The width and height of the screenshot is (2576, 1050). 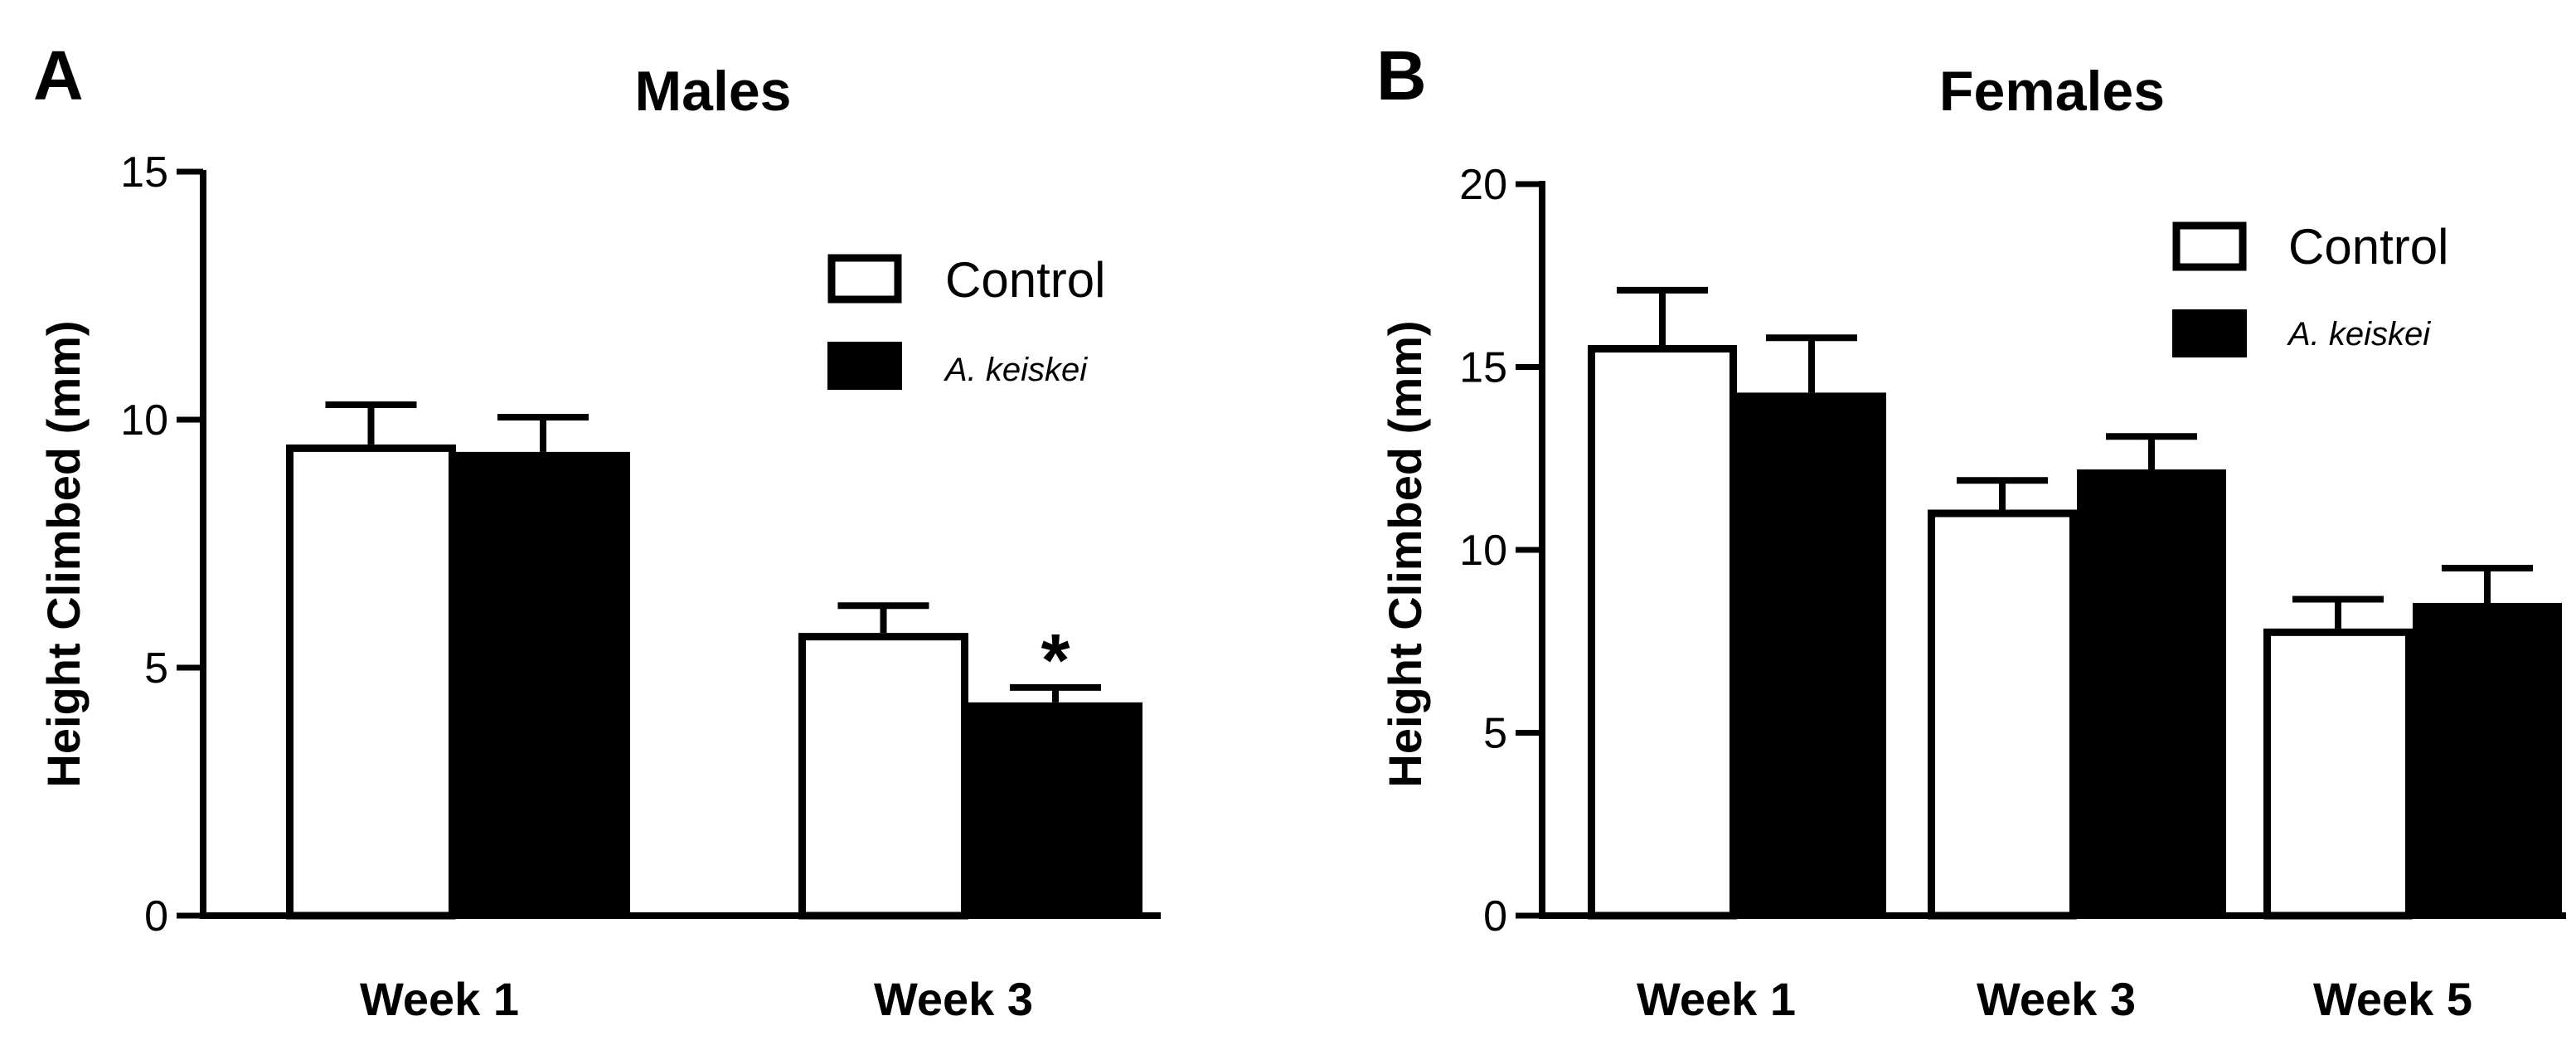 What do you see at coordinates (2002, 714) in the screenshot?
I see `panel-b-bar-week-3-control` at bounding box center [2002, 714].